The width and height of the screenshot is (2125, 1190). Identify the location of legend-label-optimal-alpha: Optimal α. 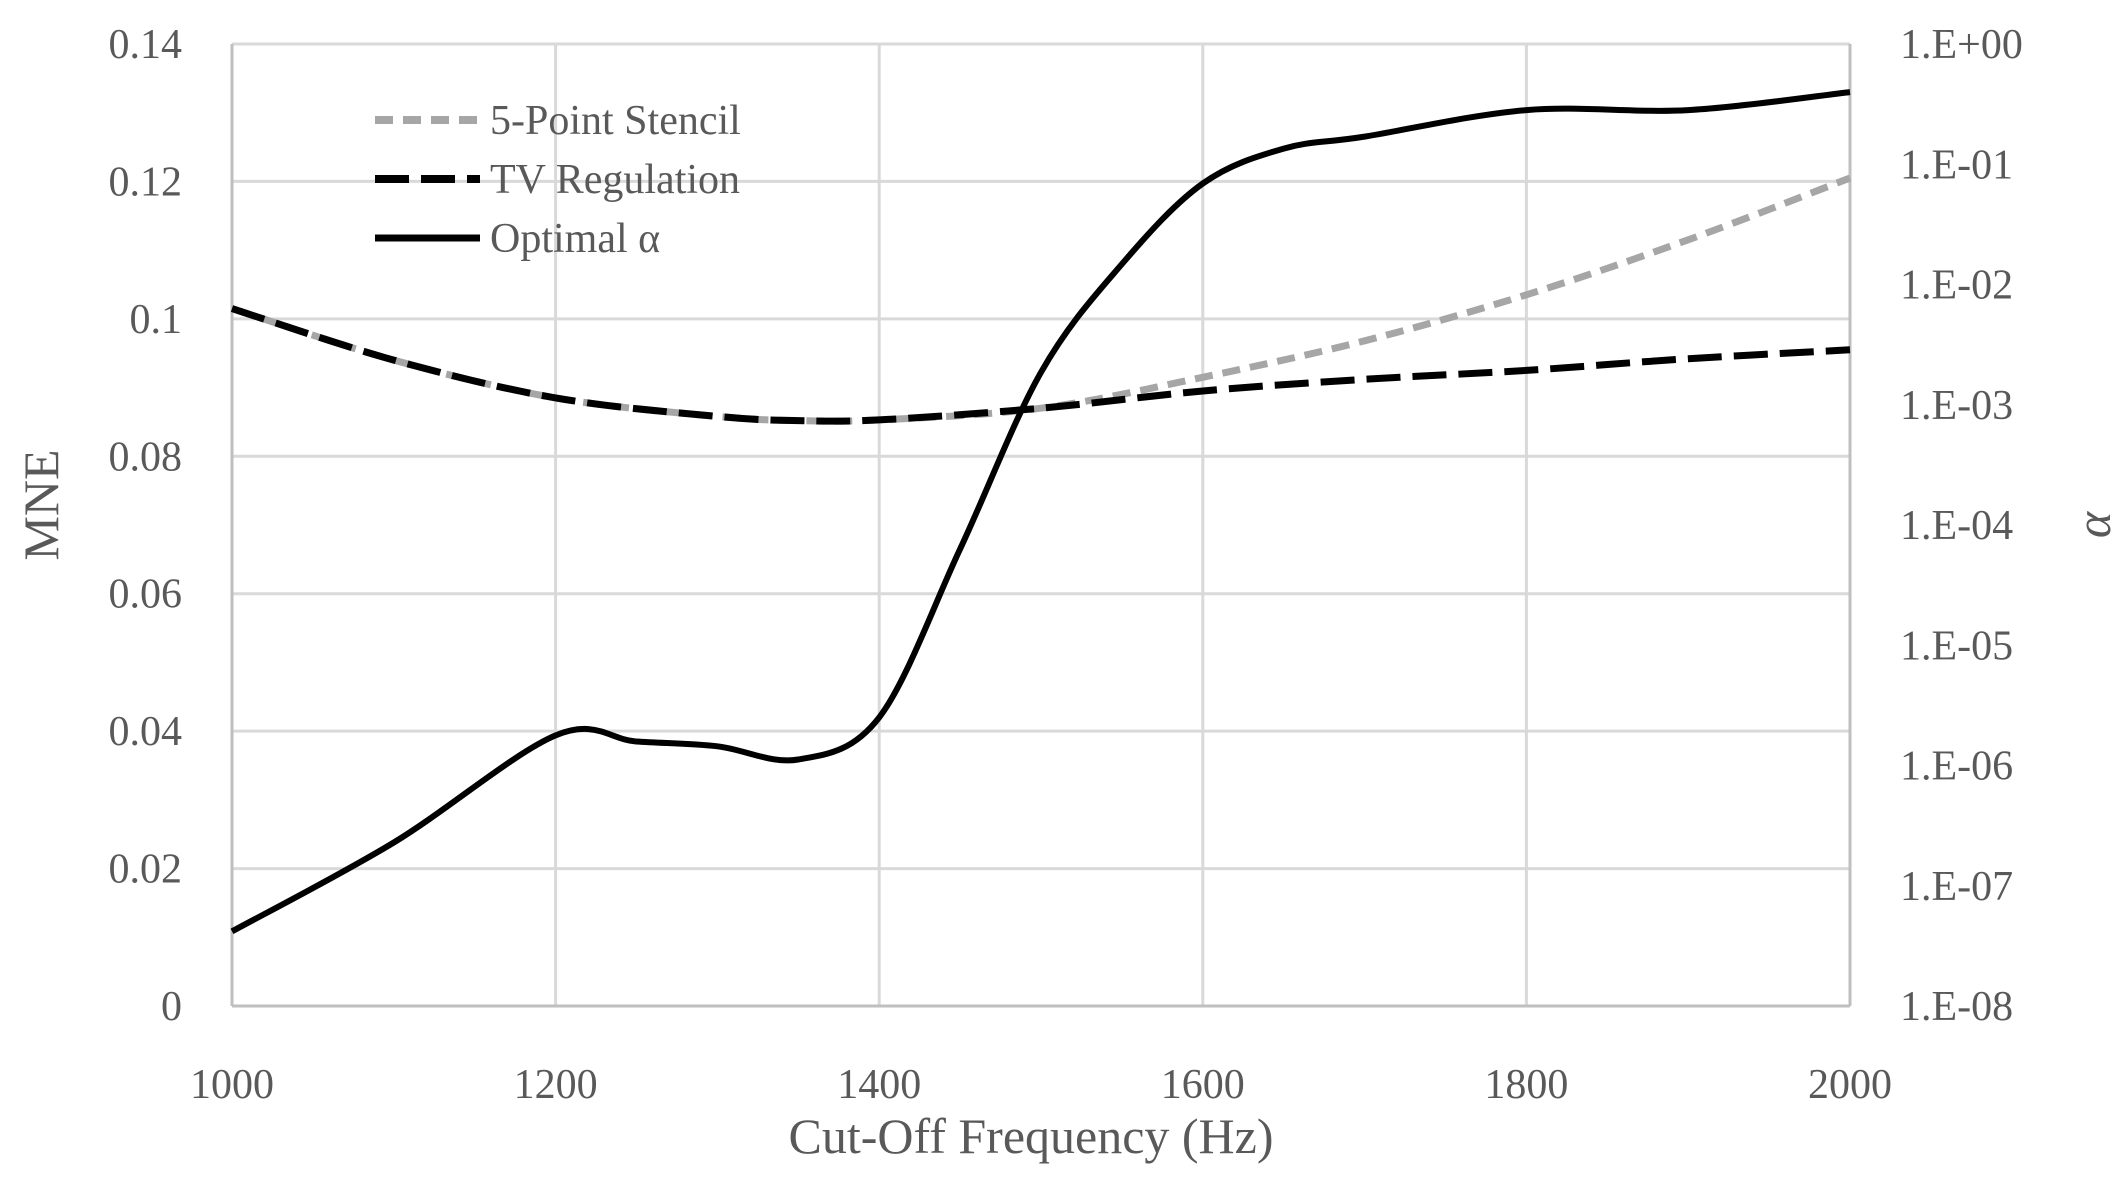
(575, 239).